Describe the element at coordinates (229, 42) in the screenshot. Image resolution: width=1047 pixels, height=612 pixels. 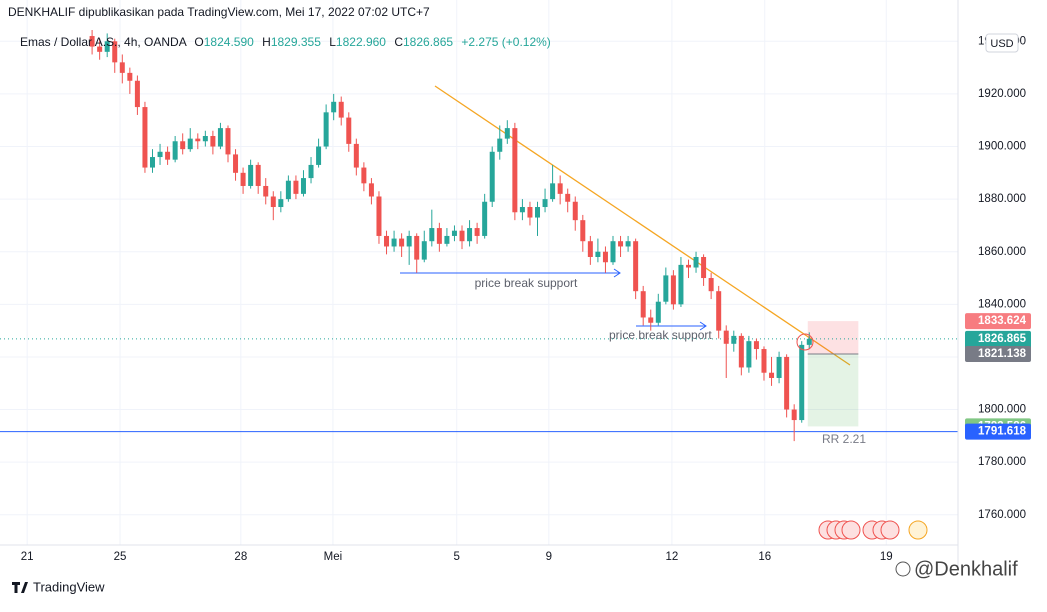
I see `o-value: 1824.590` at that location.